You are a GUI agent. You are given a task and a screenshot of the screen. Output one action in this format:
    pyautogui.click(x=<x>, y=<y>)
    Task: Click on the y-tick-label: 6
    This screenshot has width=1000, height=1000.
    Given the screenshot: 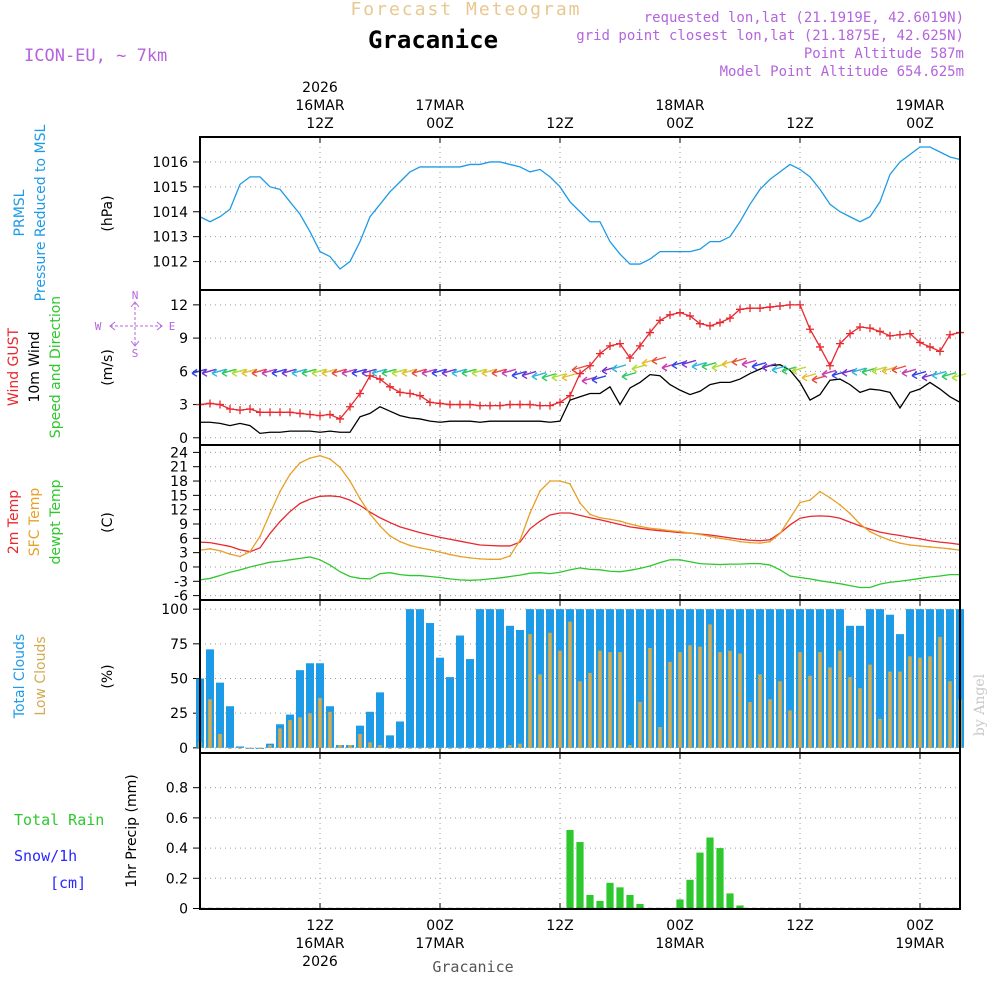 What is the action you would take?
    pyautogui.click(x=183, y=539)
    